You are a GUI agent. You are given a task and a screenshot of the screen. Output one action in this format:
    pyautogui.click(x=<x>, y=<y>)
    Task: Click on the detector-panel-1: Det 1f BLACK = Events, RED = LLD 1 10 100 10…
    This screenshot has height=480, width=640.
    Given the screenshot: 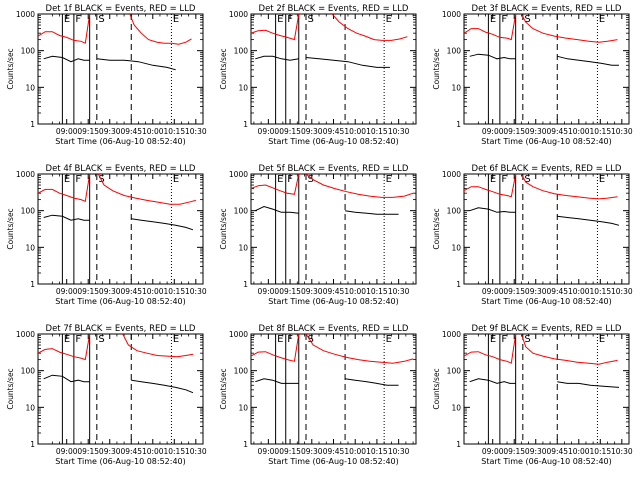 What is the action you would take?
    pyautogui.click(x=106, y=75)
    